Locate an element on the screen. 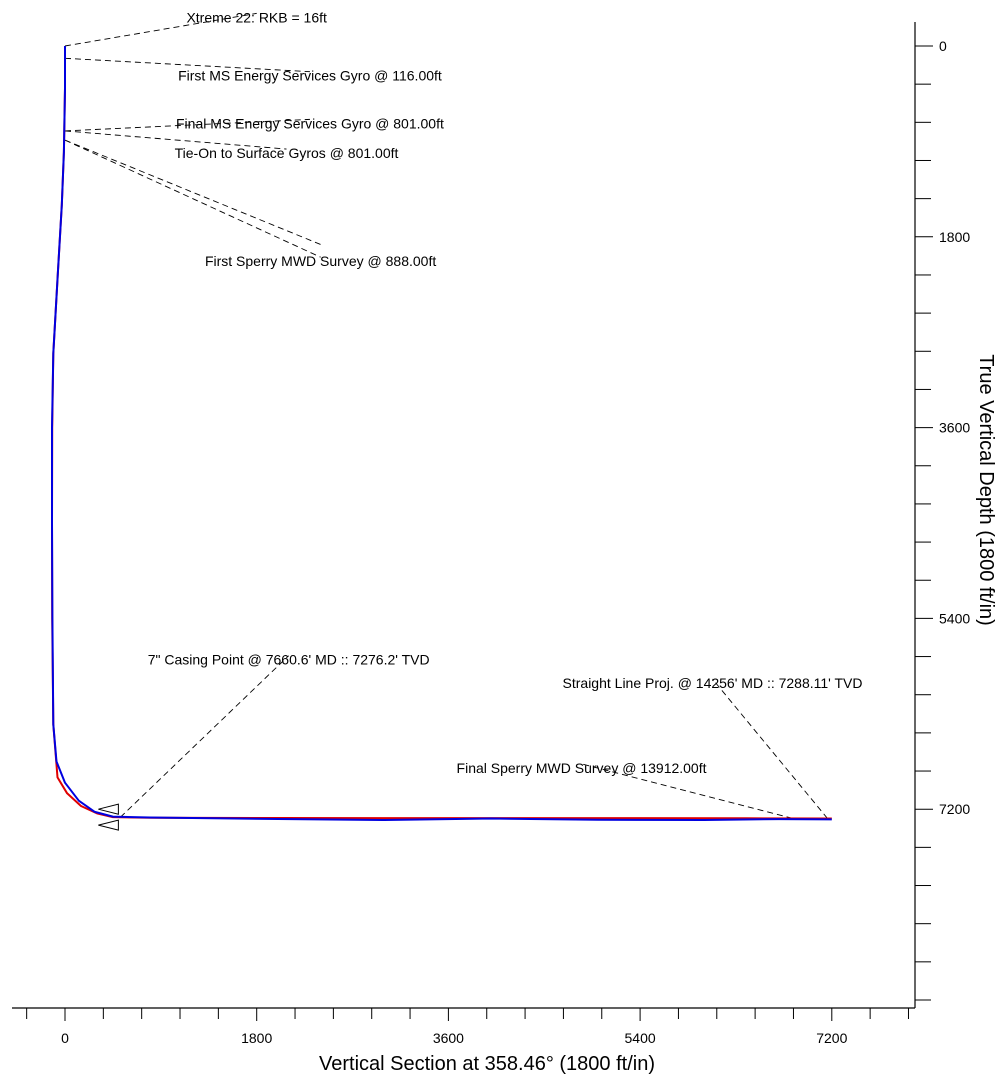 The width and height of the screenshot is (1002, 1081). y-tick-label: 0 is located at coordinates (943, 46).